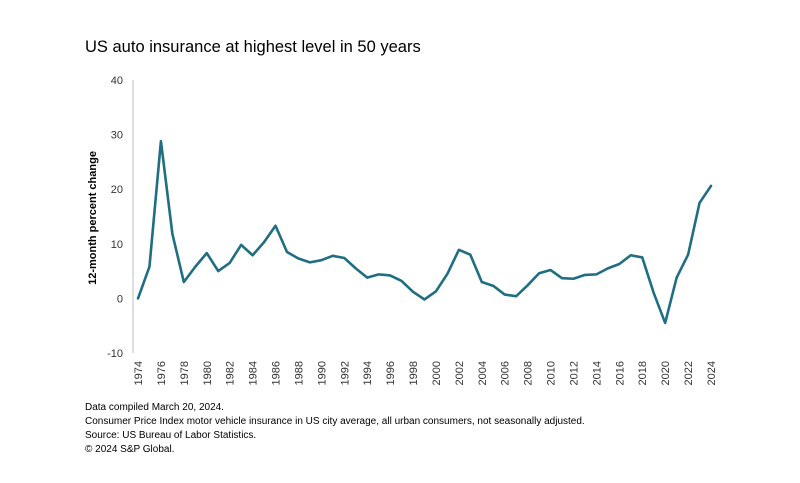 The height and width of the screenshot is (483, 800). What do you see at coordinates (117, 245) in the screenshot?
I see `y-tick-label: 10` at bounding box center [117, 245].